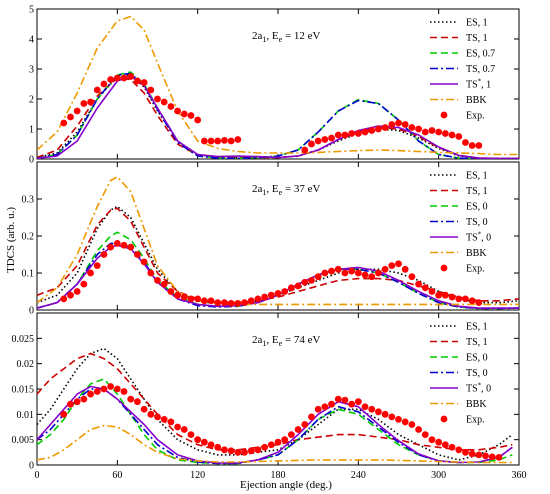 This screenshot has height=494, width=550. Describe the element at coordinates (26, 415) in the screenshot. I see `y-tick-label: 0.01` at that location.